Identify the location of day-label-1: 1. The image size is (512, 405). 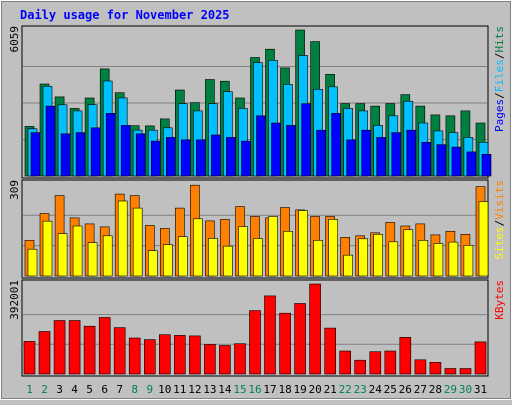
(29, 389).